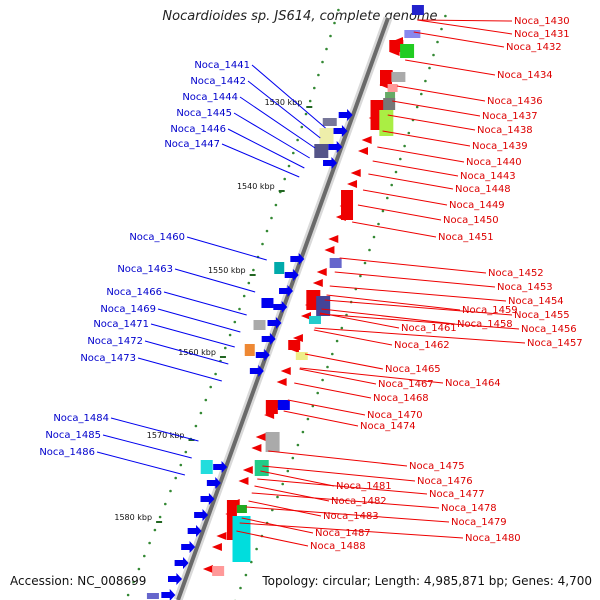 The width and height of the screenshot is (600, 600). I want to click on gene-label-right: Noca_1465, so click(413, 369).